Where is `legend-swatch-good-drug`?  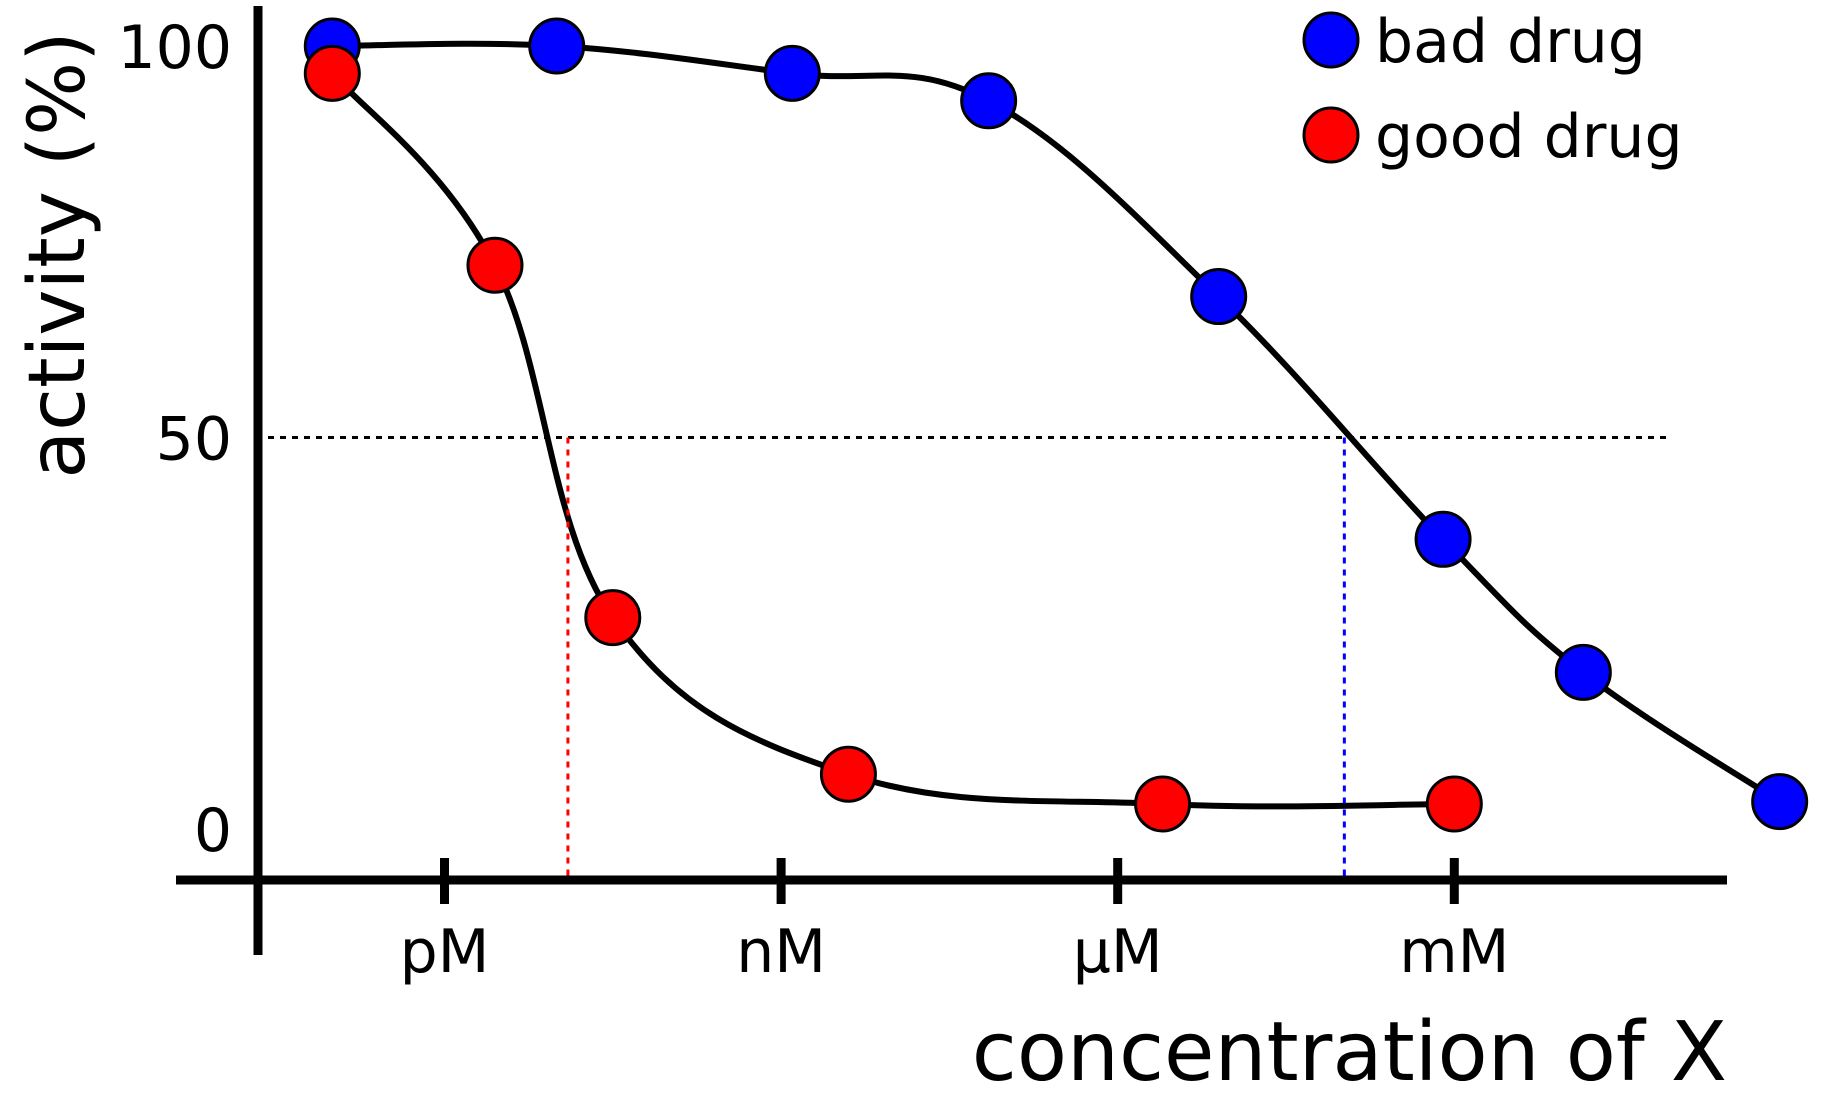 legend-swatch-good-drug is located at coordinates (1331, 135).